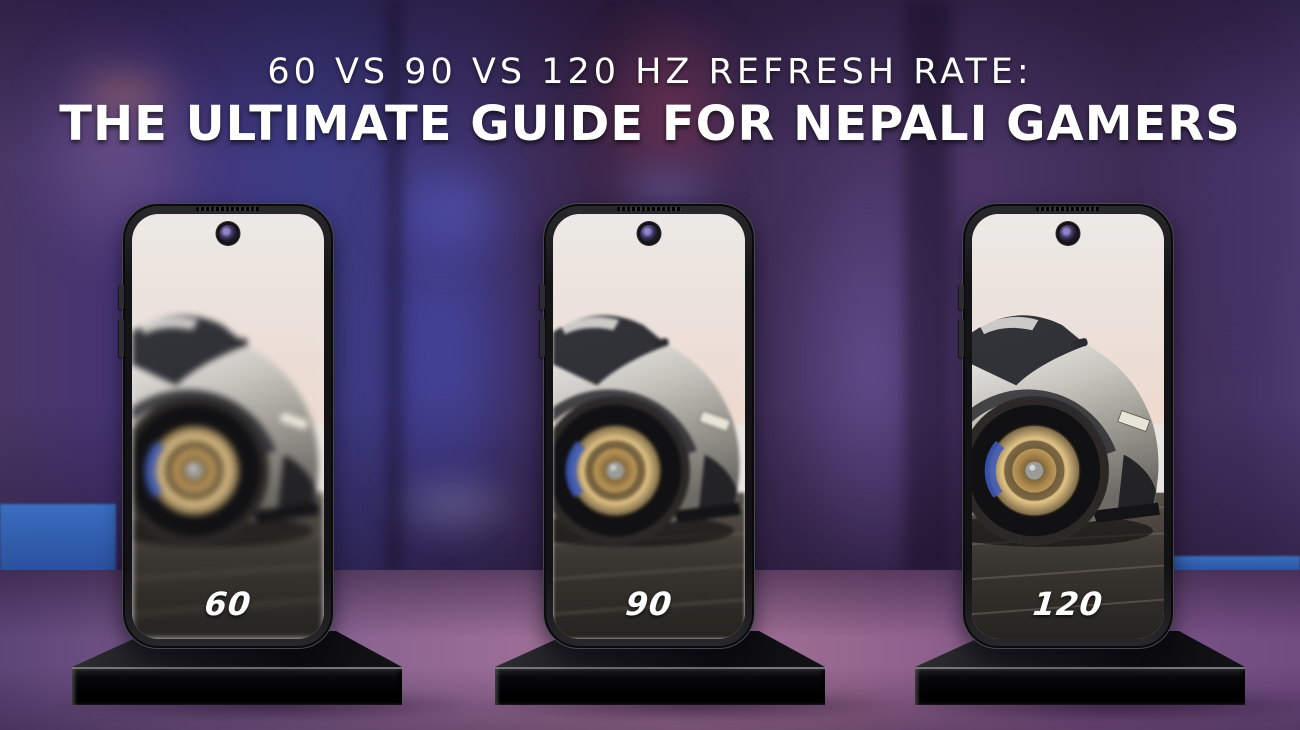  What do you see at coordinates (125, 94) in the screenshot?
I see `halo-visor` at bounding box center [125, 94].